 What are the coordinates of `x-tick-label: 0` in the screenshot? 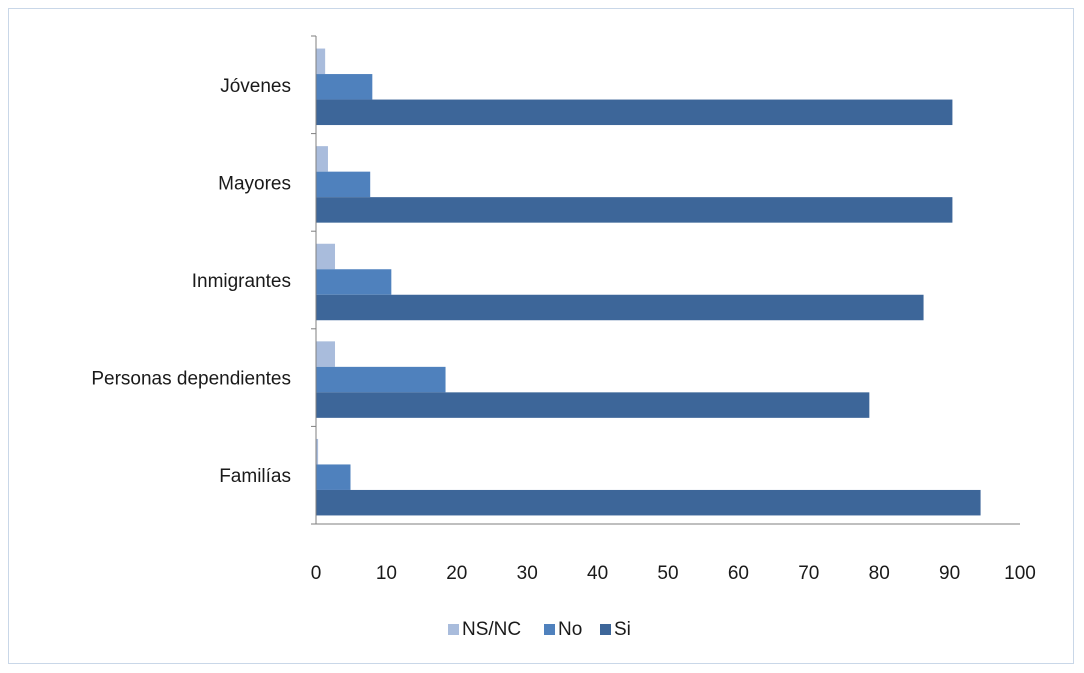 It's located at (316, 573).